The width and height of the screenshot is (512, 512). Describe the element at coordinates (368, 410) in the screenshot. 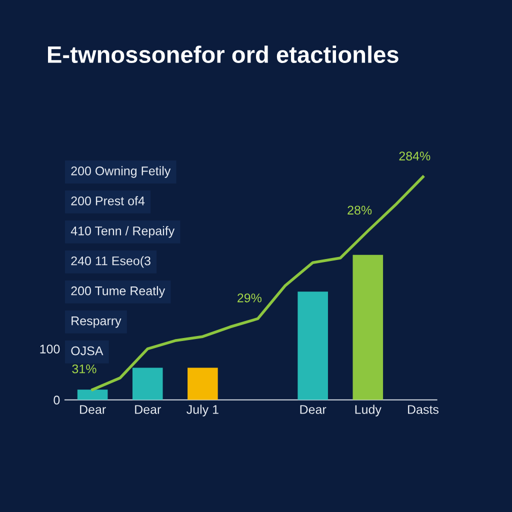

I see `x-tick-label: Ludy` at that location.